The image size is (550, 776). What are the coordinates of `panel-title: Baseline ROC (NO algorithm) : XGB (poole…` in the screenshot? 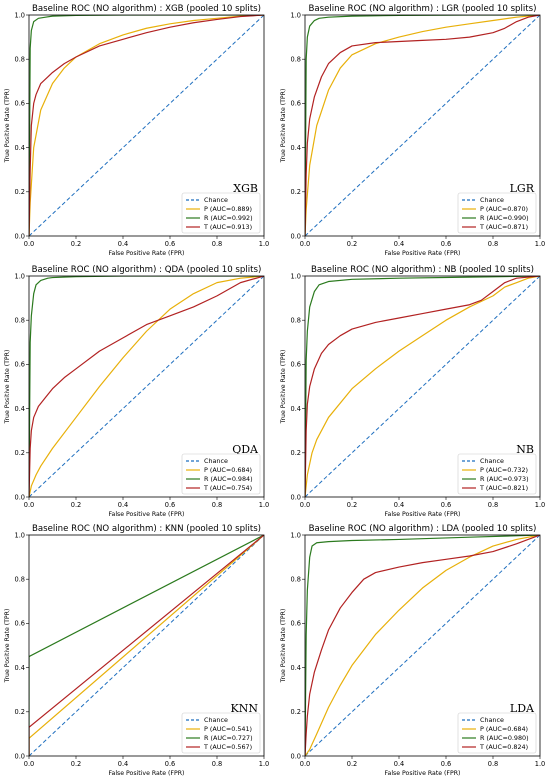 It's located at (146, 9).